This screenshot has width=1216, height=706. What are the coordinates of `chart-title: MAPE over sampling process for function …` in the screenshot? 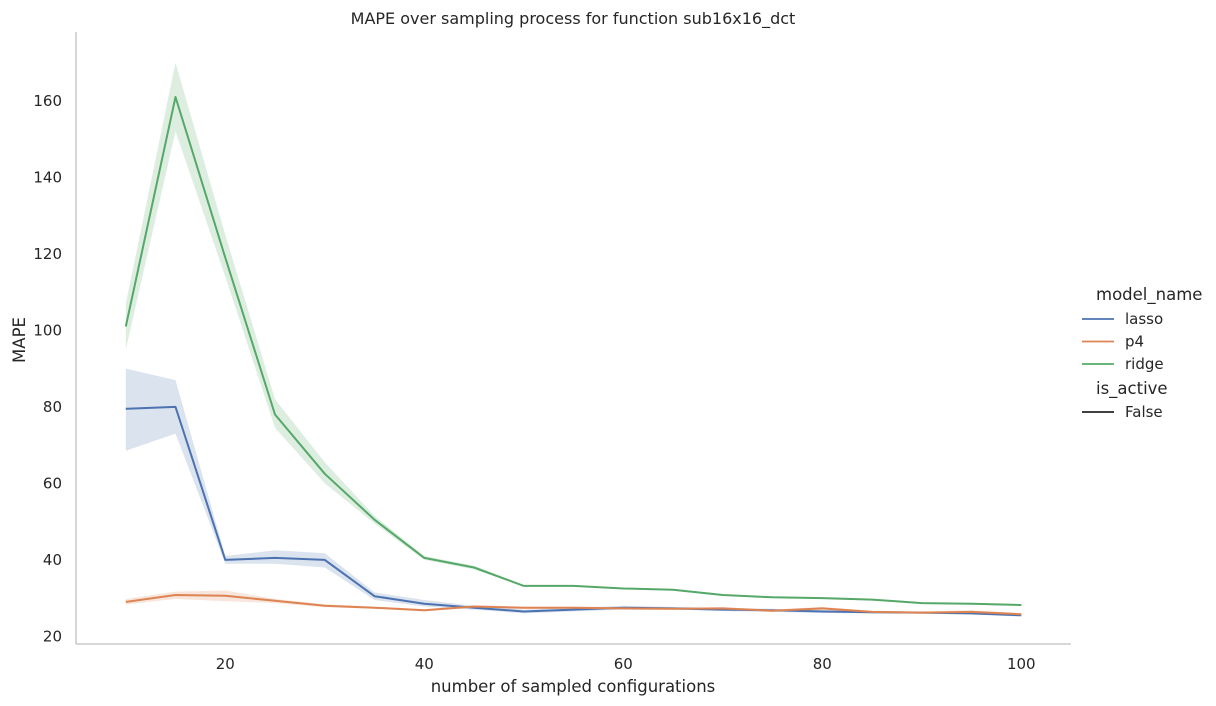 It's located at (573, 19).